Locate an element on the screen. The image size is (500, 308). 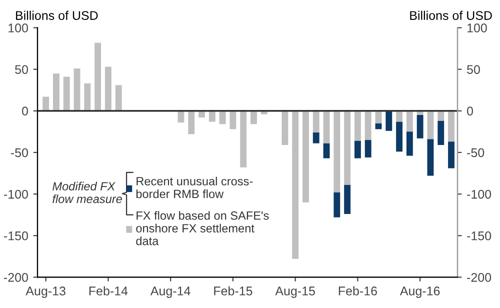
y2-tick-label: -100 is located at coordinates (479, 194).